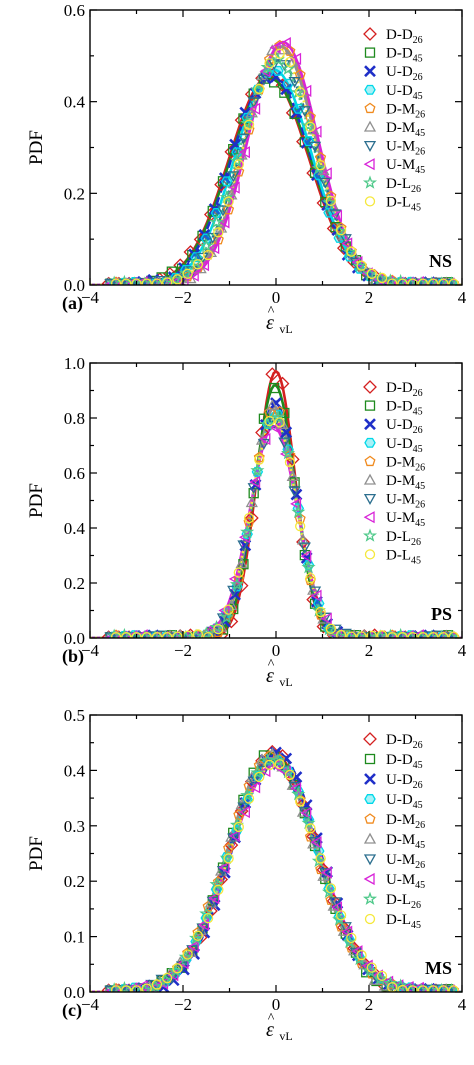  I want to click on legend-entry-name: U-D, so click(399, 444).